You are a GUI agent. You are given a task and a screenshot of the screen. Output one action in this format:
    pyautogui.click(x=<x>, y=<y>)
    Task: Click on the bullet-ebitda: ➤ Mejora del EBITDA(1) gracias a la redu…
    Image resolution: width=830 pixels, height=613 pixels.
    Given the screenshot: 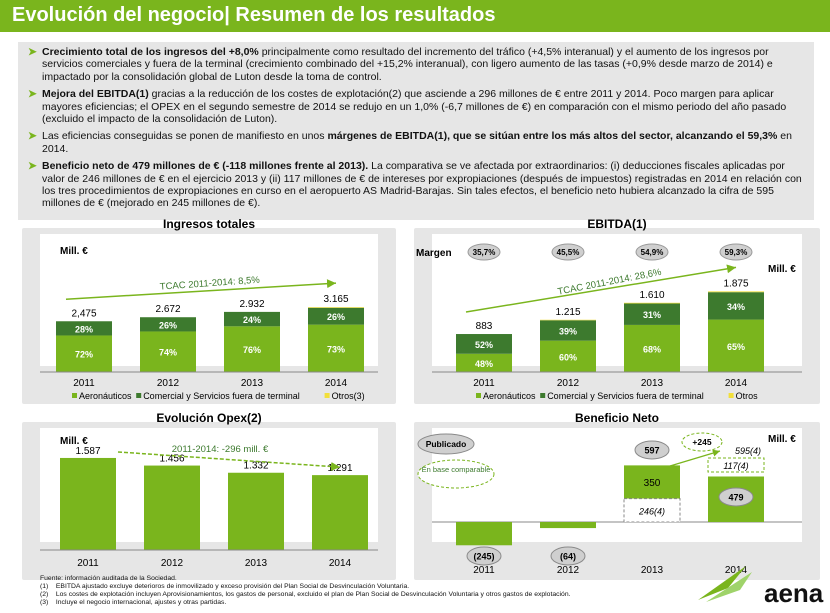 What is the action you would take?
    pyautogui.click(x=407, y=107)
    